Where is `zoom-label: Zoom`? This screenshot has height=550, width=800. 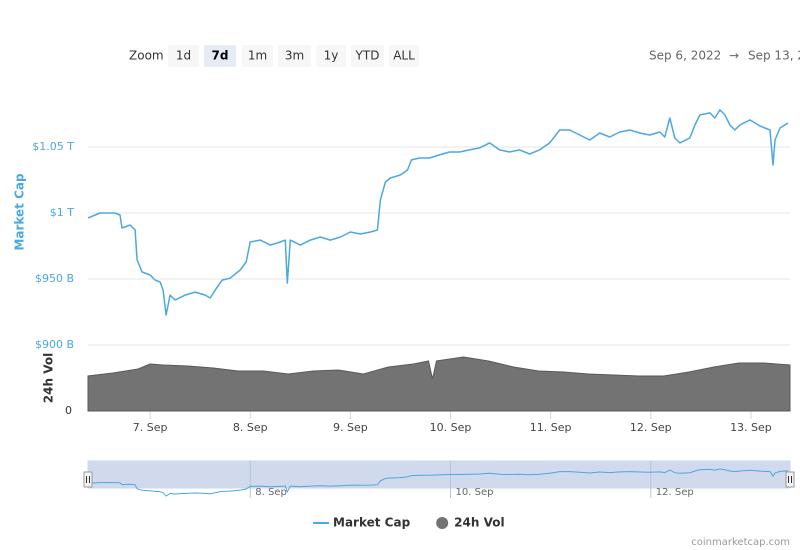 zoom-label: Zoom is located at coordinates (146, 56).